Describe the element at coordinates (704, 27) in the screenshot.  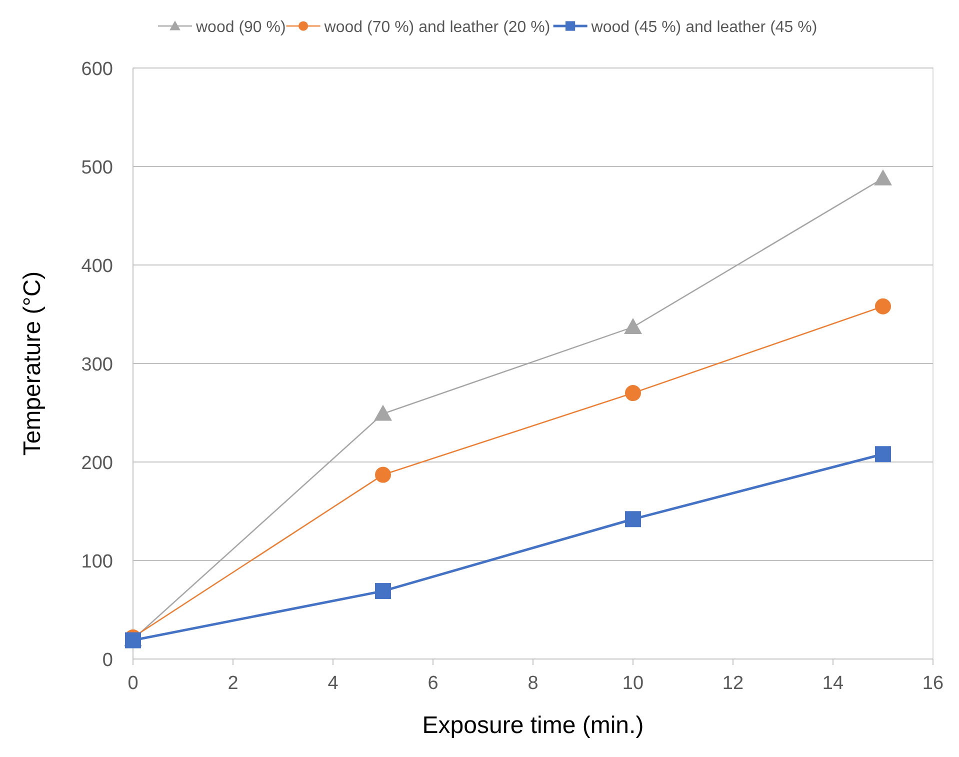
I see `legend-label: wood (45 %) and leather (45 %)` at that location.